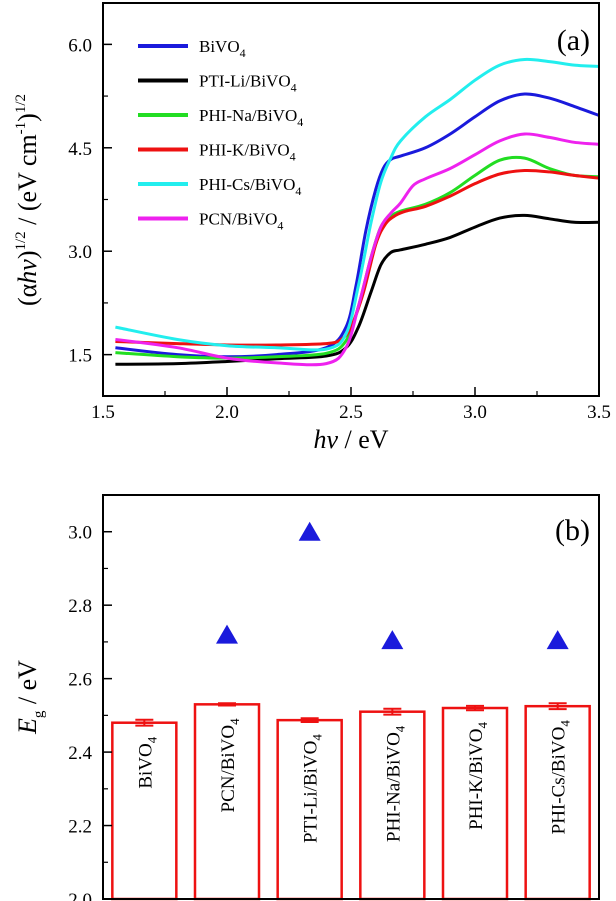 The image size is (616, 901). What do you see at coordinates (80, 149) in the screenshot?
I see `y-tick-label: 4.5` at bounding box center [80, 149].